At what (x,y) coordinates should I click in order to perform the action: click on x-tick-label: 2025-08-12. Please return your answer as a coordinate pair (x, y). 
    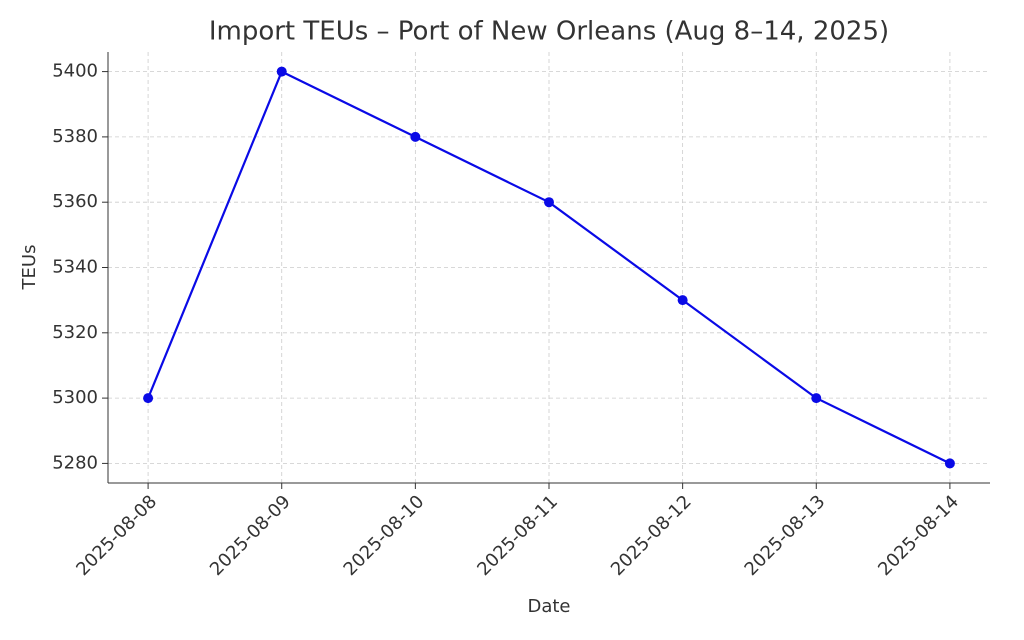
    Looking at the image, I should click on (651, 535).